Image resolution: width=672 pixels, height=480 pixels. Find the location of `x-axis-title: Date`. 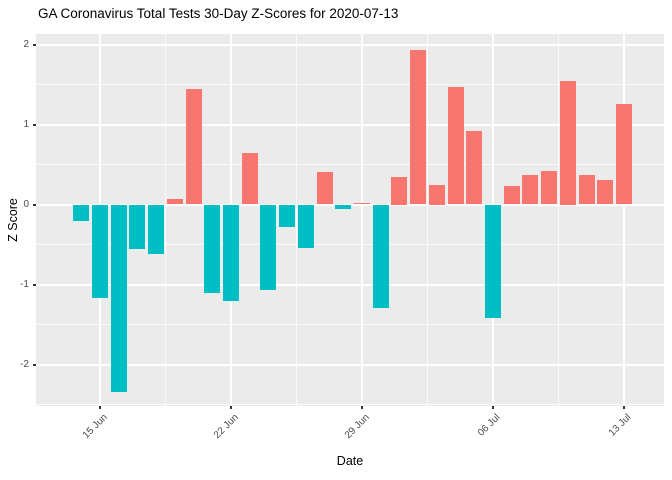

x-axis-title: Date is located at coordinates (350, 461).